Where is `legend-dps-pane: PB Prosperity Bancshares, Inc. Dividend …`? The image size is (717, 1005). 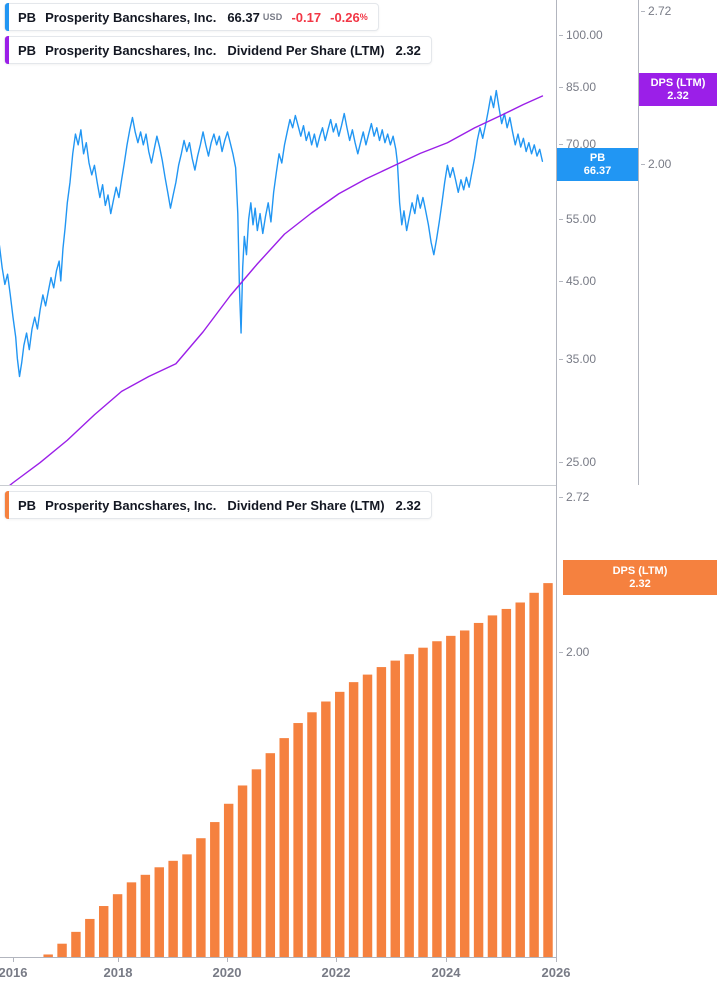
legend-dps-pane: PB Prosperity Bancshares, Inc. Dividend … is located at coordinates (218, 505).